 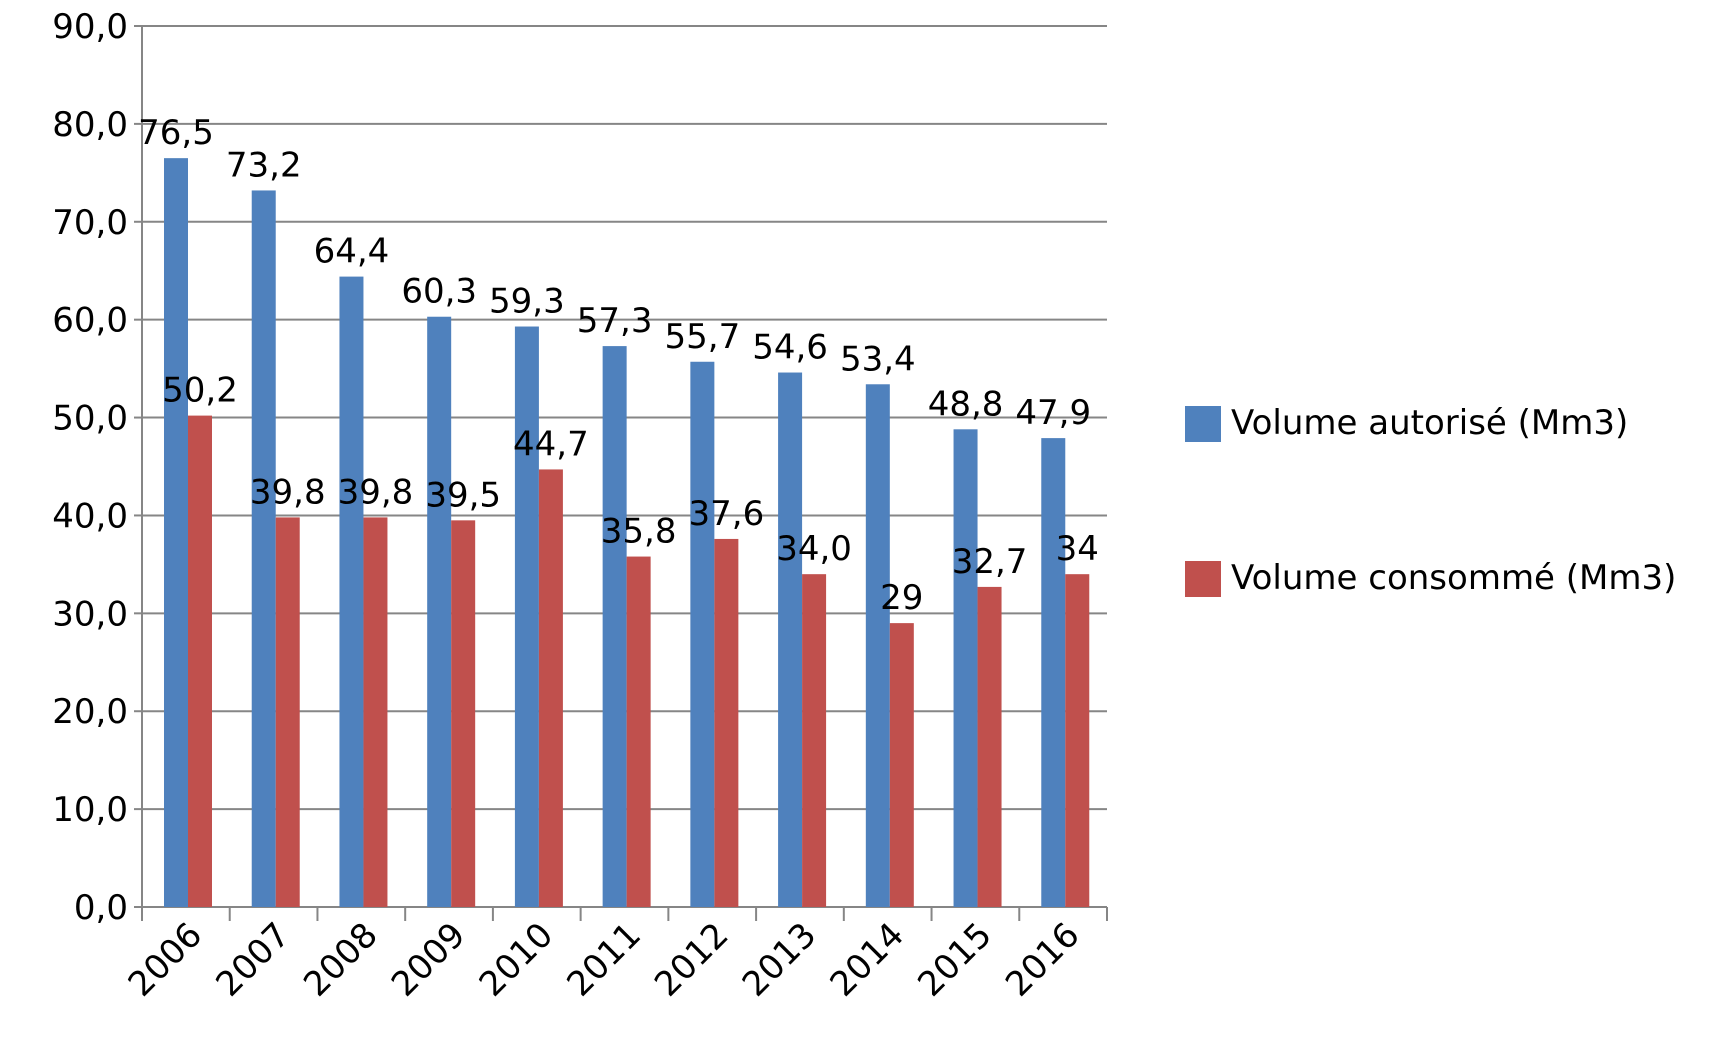 I want to click on x-tick-label: 2008, so click(x=340, y=959).